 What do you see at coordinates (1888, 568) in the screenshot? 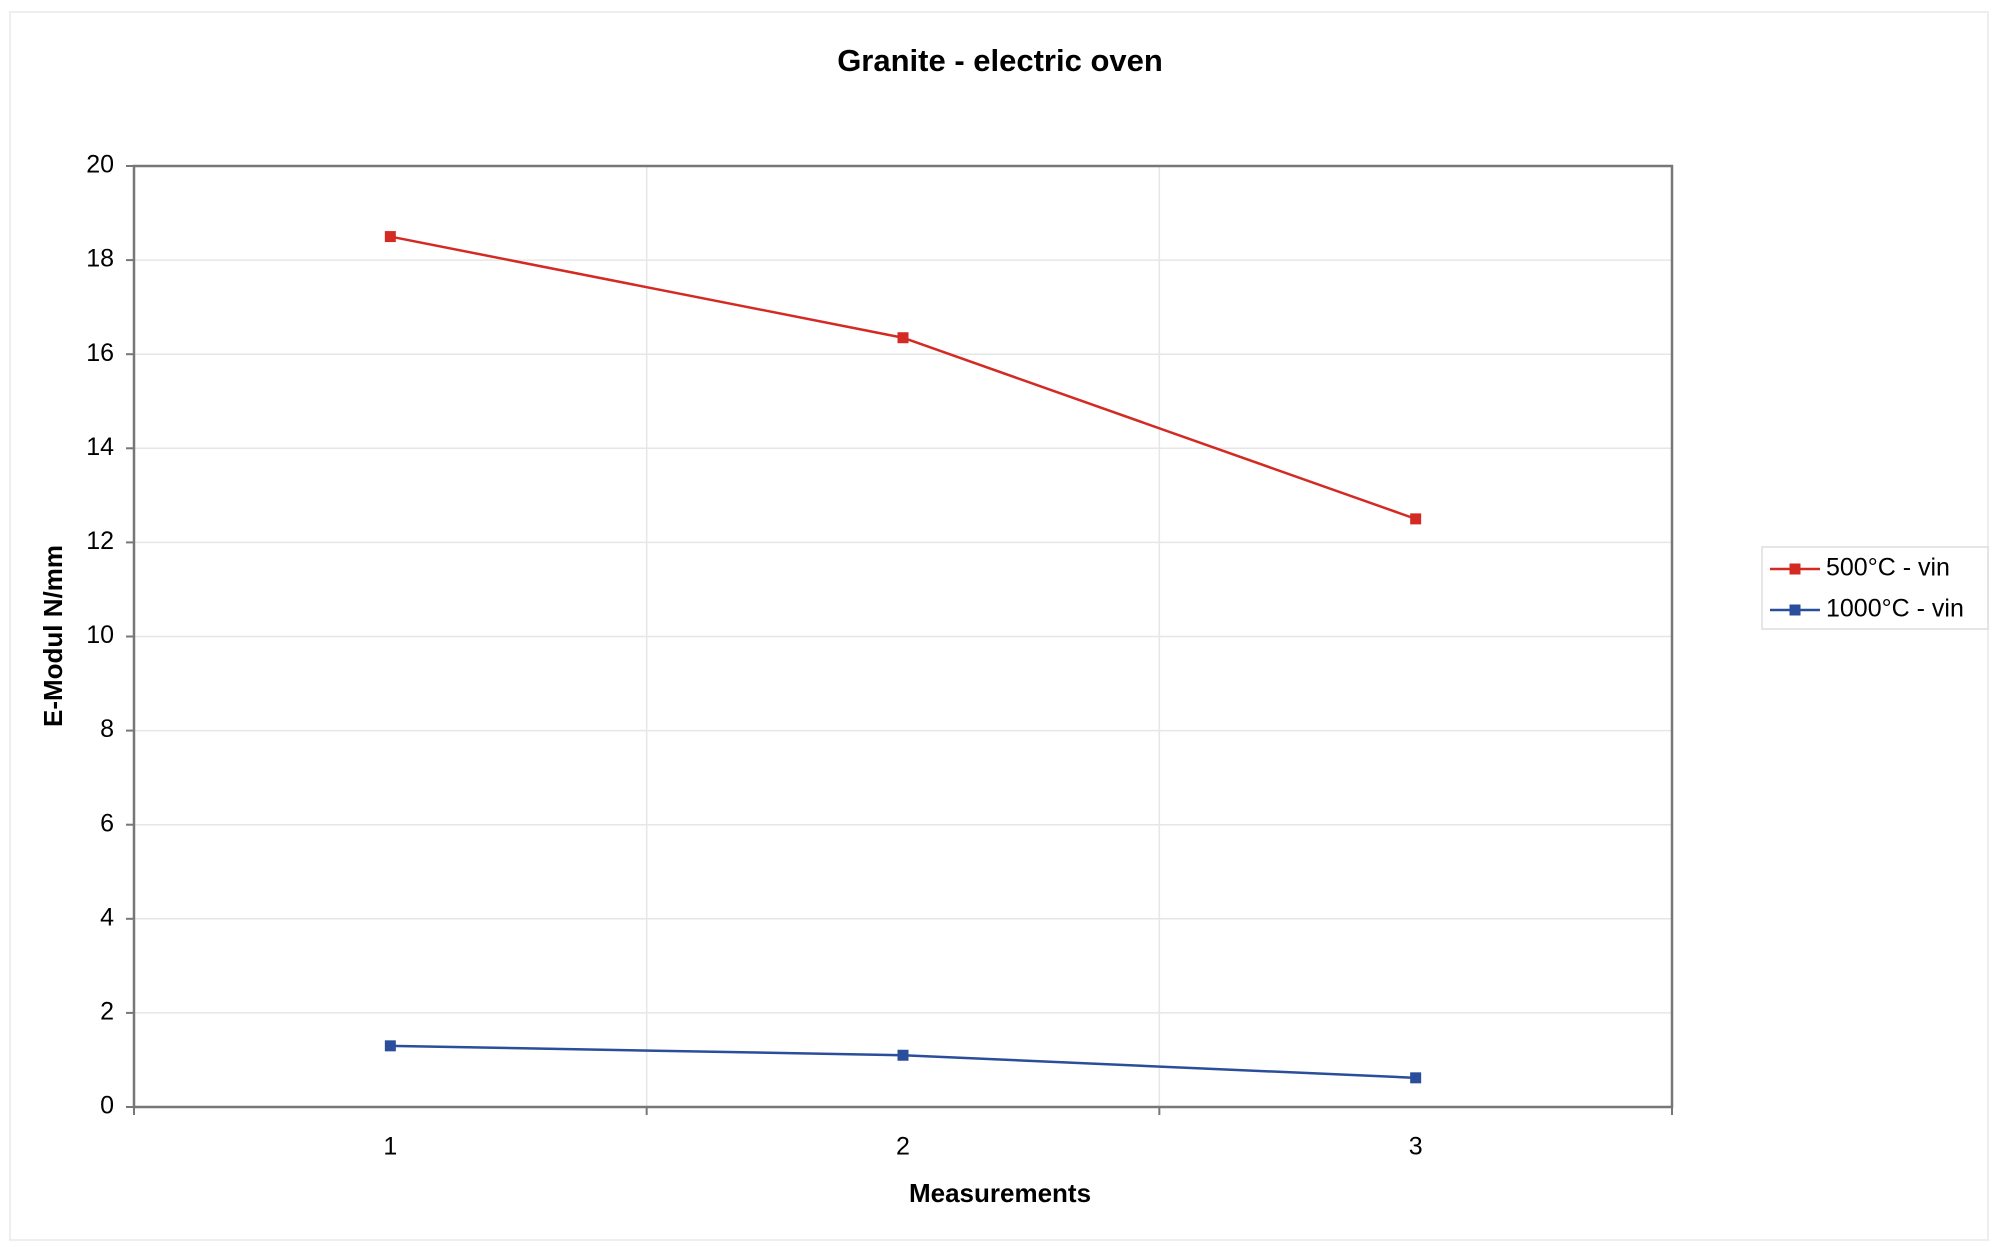
I see `legend-label: 500°C - vin` at bounding box center [1888, 568].